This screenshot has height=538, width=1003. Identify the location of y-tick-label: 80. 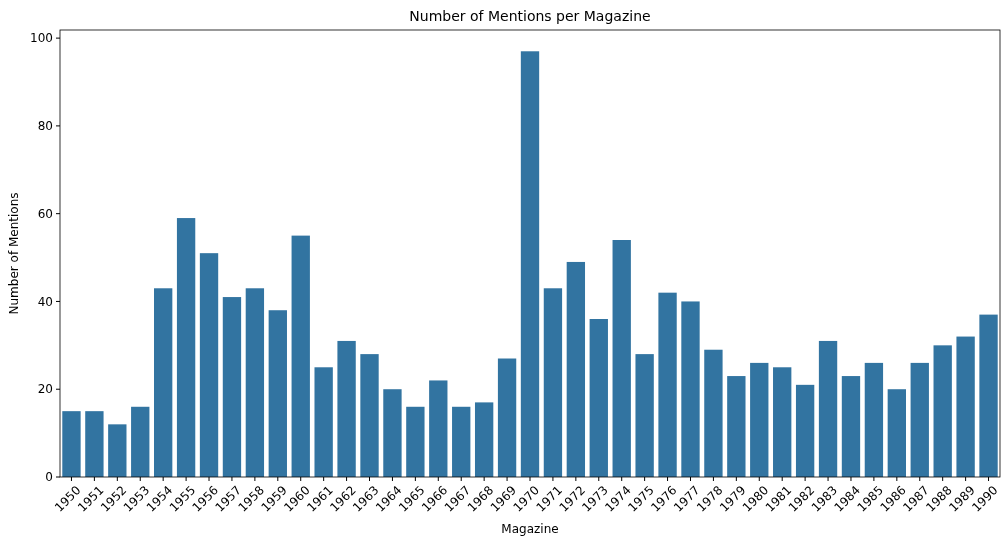
(45, 126).